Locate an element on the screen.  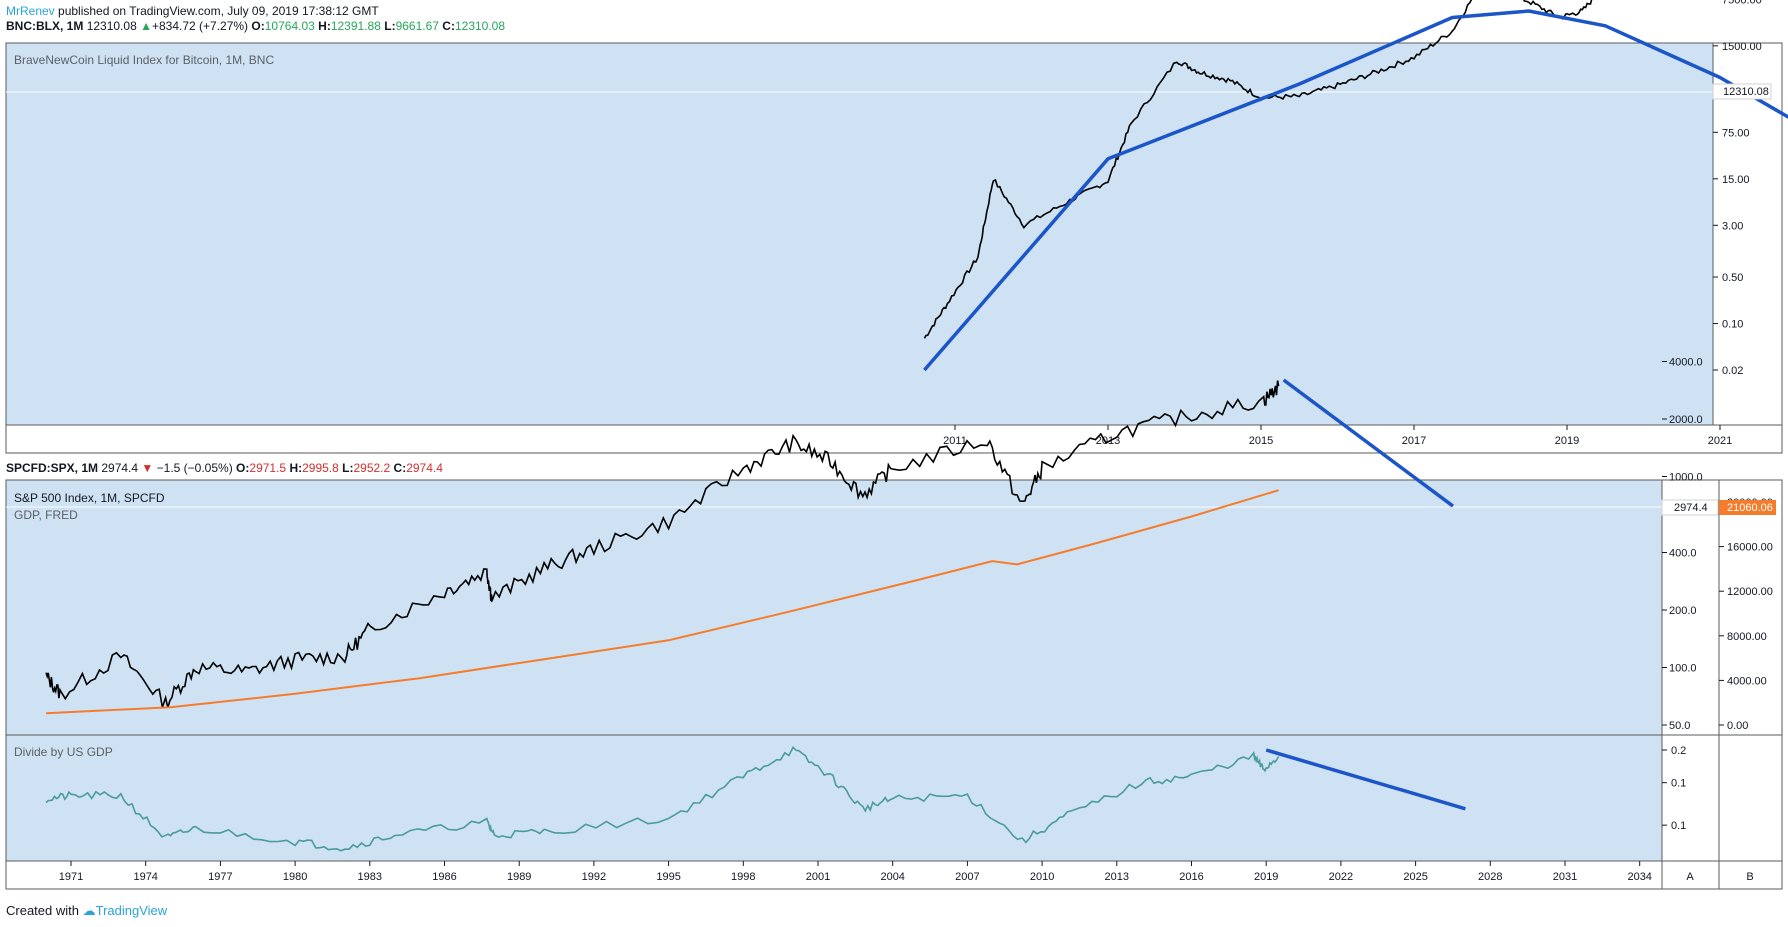
spx-left-price-scale is located at coordinates (1690, 607).